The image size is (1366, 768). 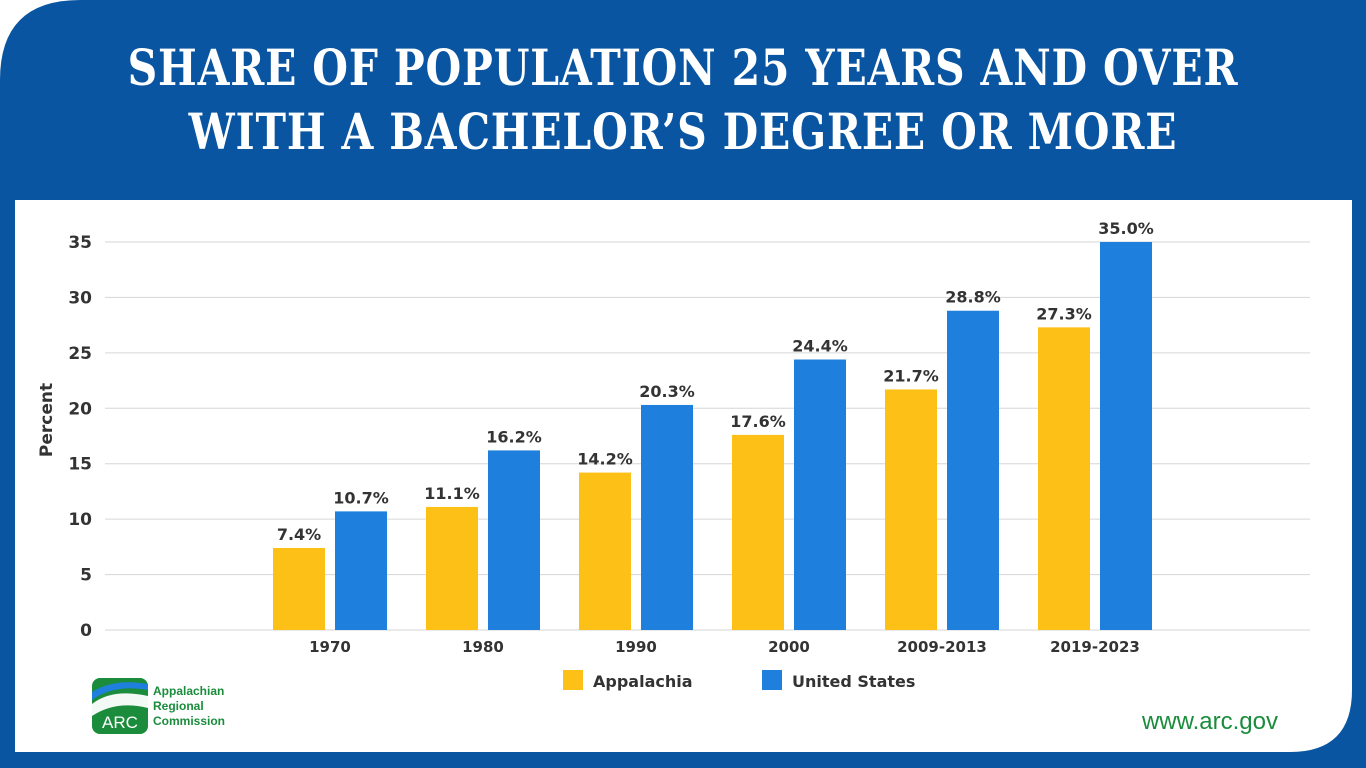 What do you see at coordinates (47, 420) in the screenshot?
I see `y-axis-label: Percent` at bounding box center [47, 420].